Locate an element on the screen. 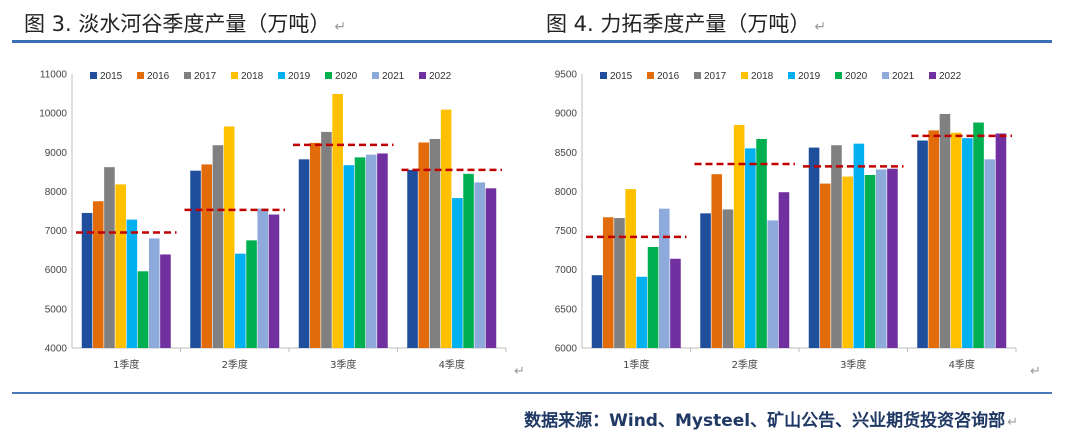  left-chart-title: 图 3. 淡水河谷季度产量（万吨） ↵ is located at coordinates (185, 23).